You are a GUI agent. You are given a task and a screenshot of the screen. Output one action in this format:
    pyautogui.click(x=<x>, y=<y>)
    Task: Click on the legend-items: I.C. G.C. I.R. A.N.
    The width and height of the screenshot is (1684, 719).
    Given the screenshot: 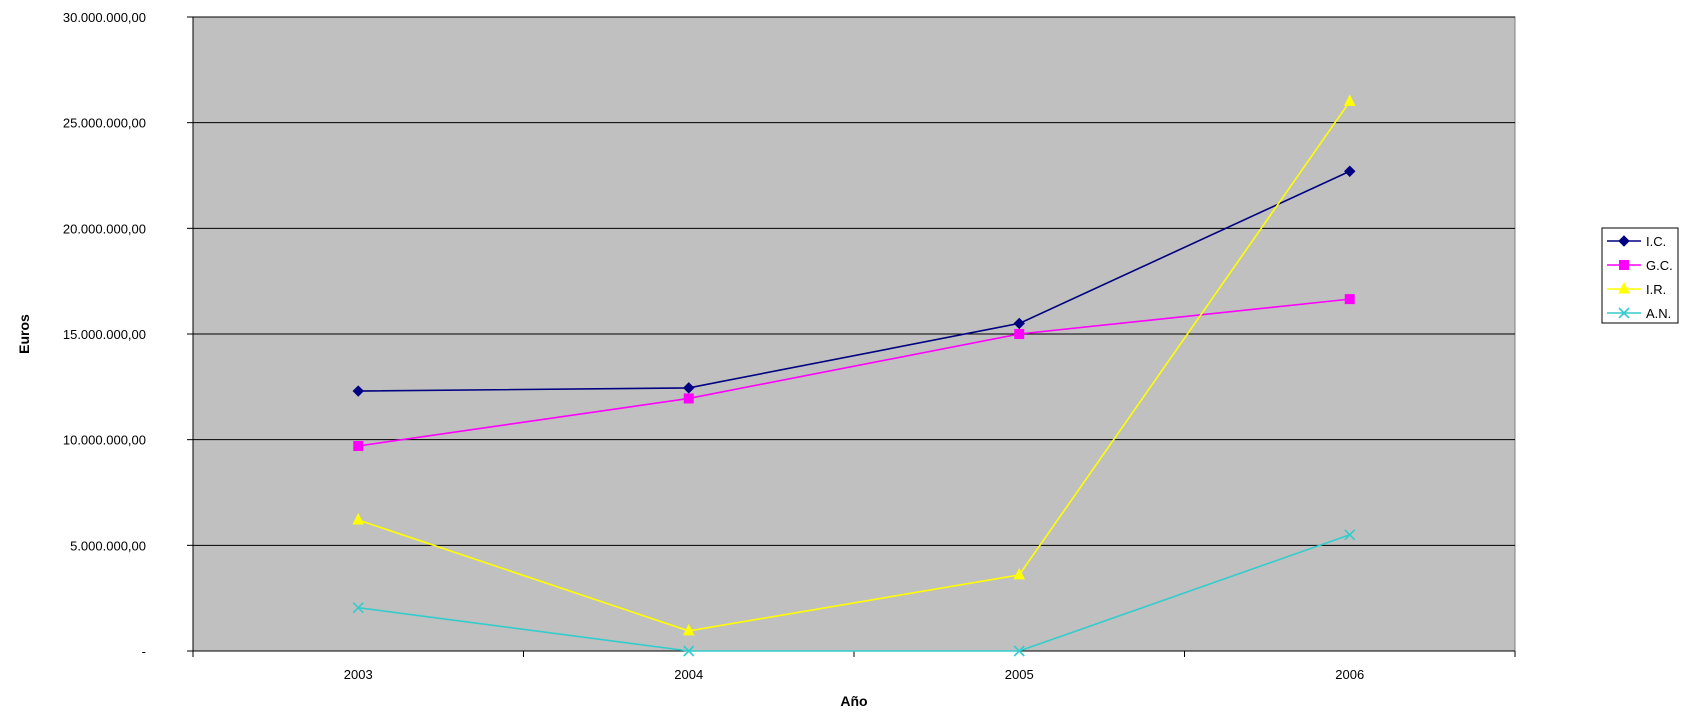 What is the action you would take?
    pyautogui.click(x=1640, y=277)
    